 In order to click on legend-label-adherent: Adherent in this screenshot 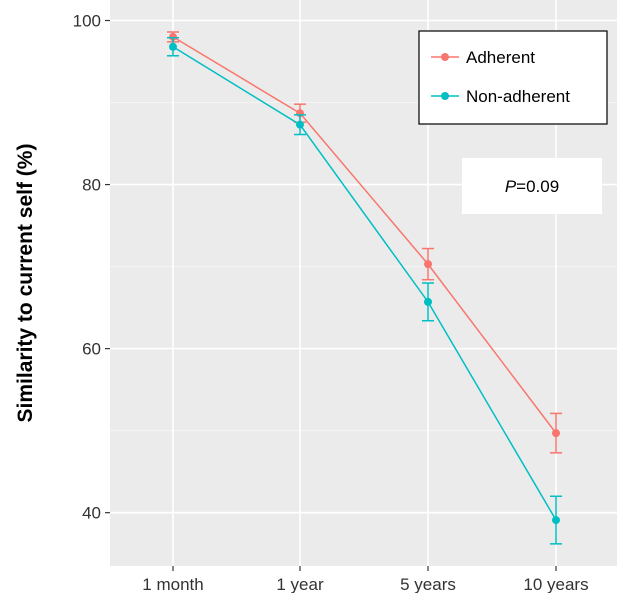, I will do `click(500, 57)`.